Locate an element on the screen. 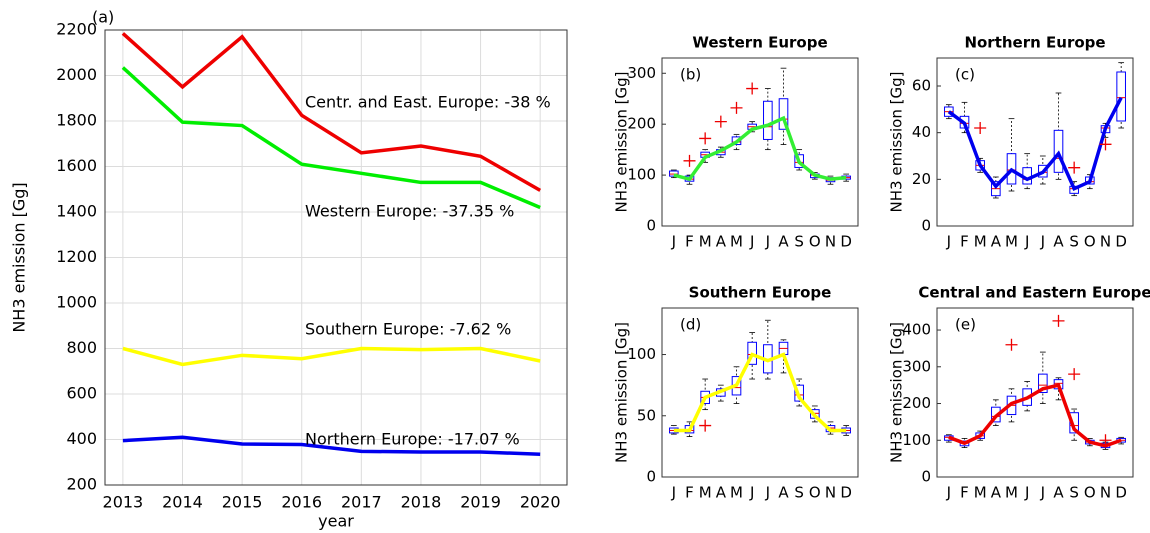 The image size is (1150, 533). x-tick-label: 2014 is located at coordinates (182, 502).